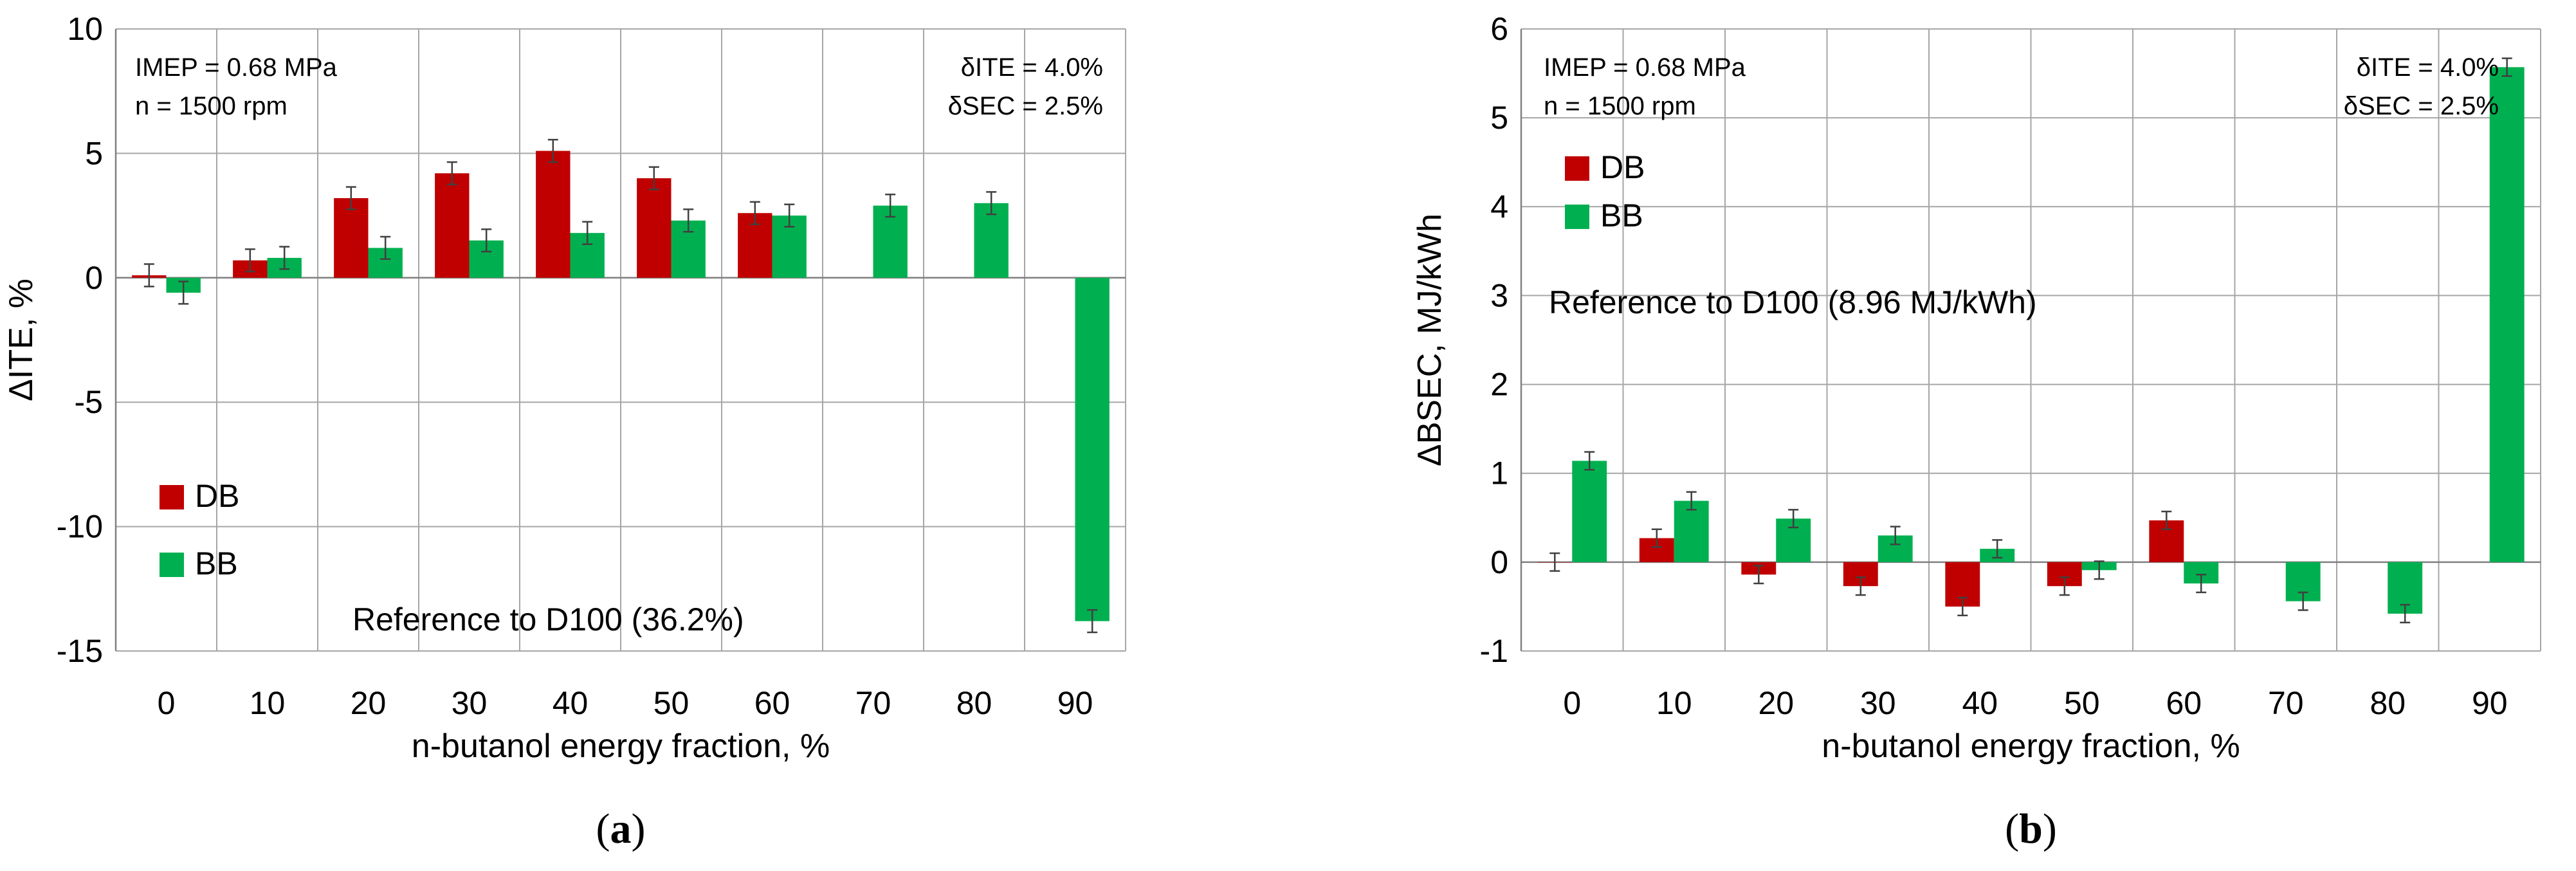 The width and height of the screenshot is (2576, 871). What do you see at coordinates (89, 402) in the screenshot?
I see `y-tick-label: -5` at bounding box center [89, 402].